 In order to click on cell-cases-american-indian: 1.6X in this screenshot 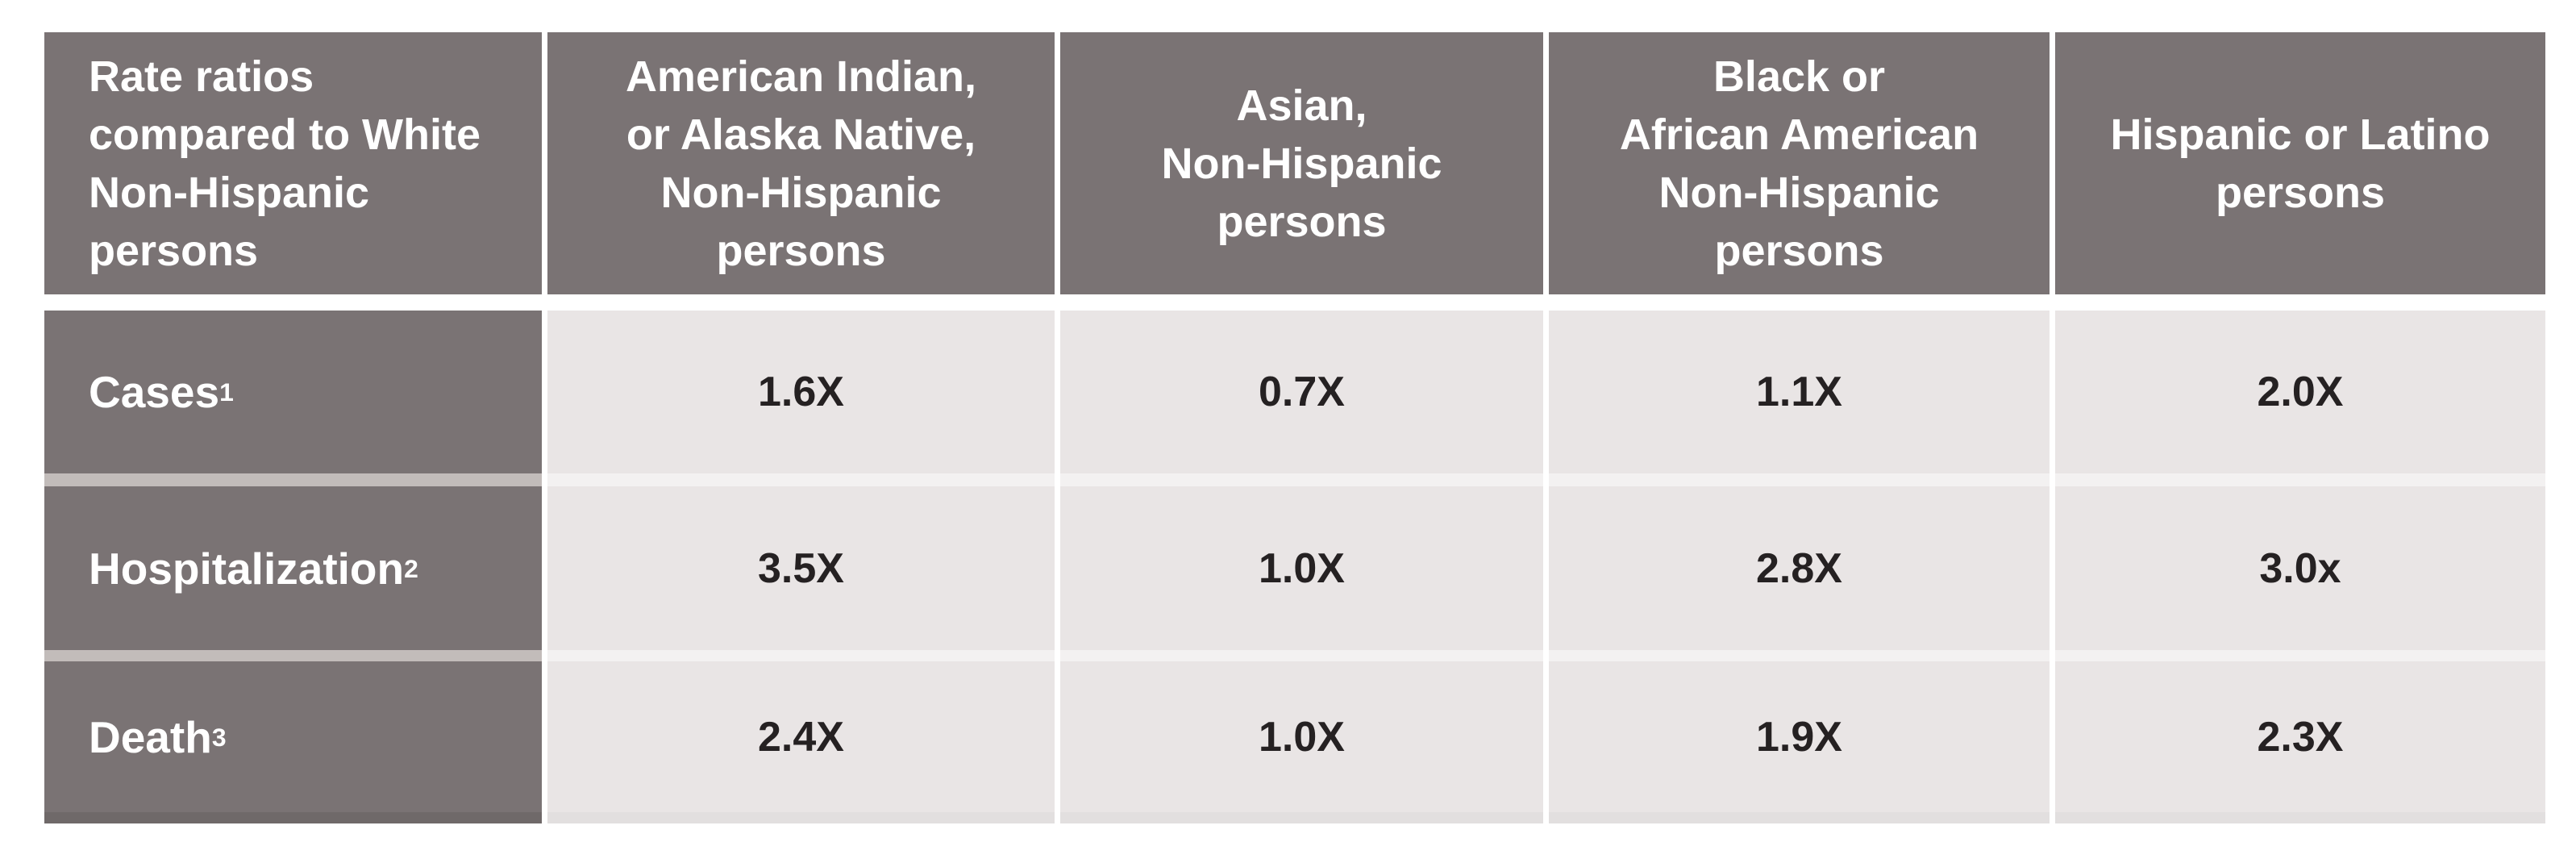, I will do `click(801, 392)`.